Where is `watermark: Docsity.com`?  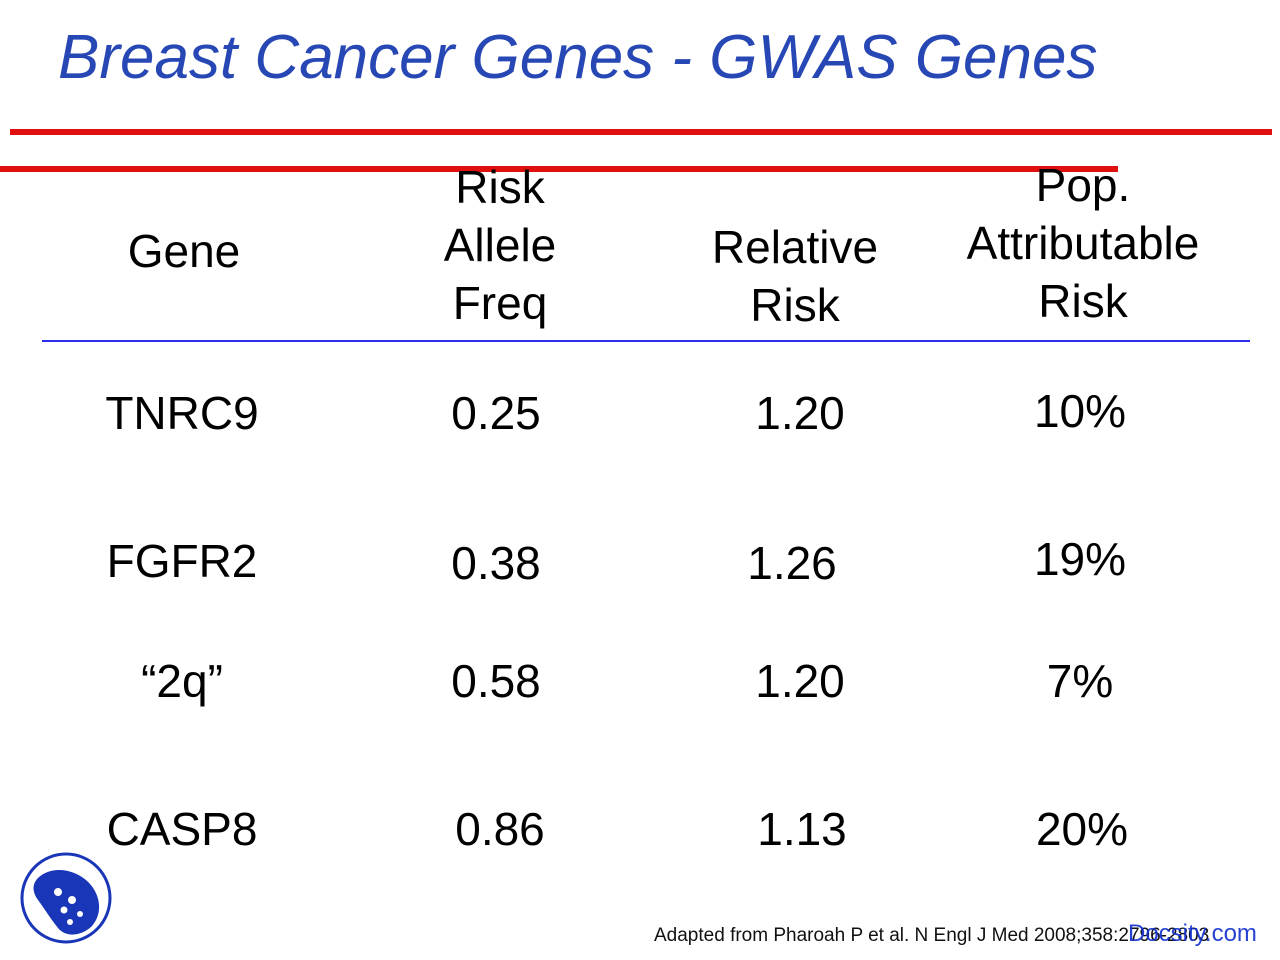
watermark: Docsity.com is located at coordinates (1192, 933).